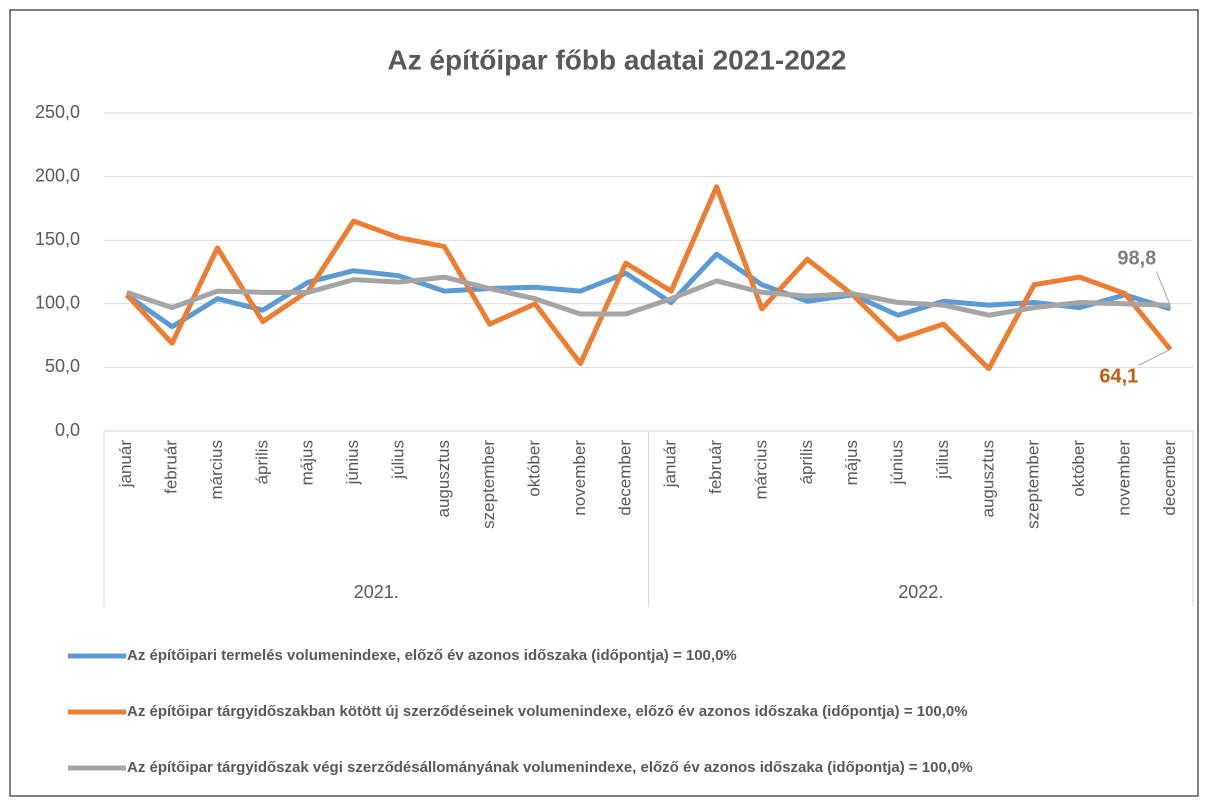 The width and height of the screenshot is (1209, 805). What do you see at coordinates (57, 112) in the screenshot?
I see `y-tick-label: 250,0` at bounding box center [57, 112].